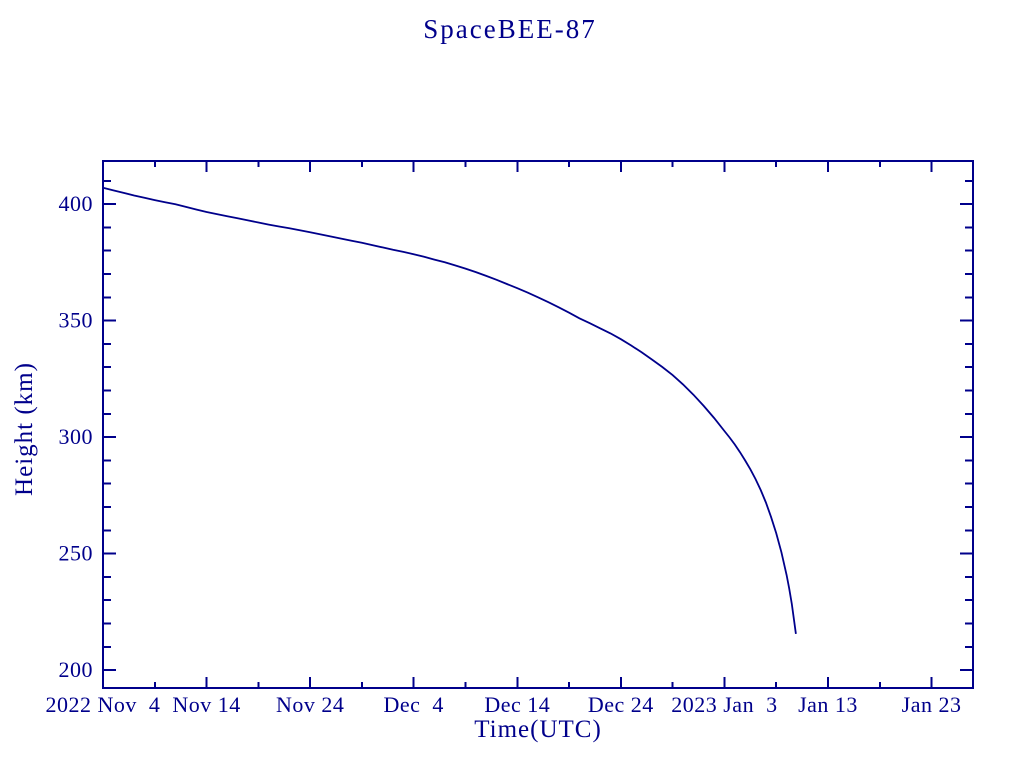 The image size is (1024, 768). Describe the element at coordinates (932, 704) in the screenshot. I see `x-tick-label: Jan 23` at that location.